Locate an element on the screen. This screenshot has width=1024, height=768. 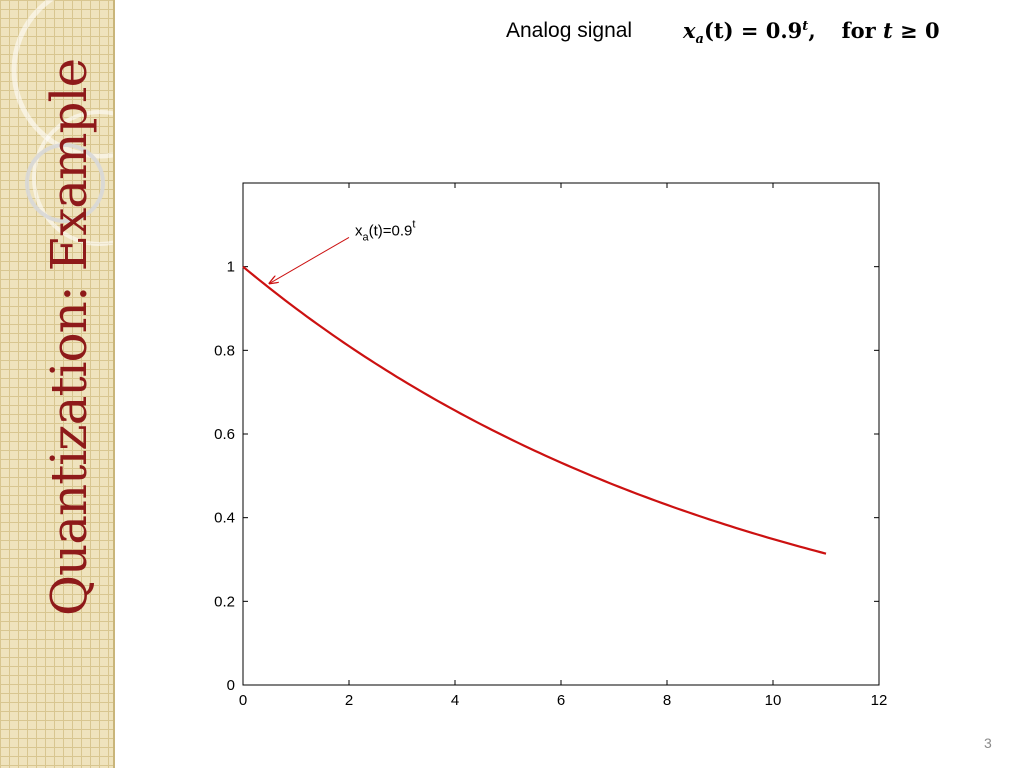
annotation-label: xa(t)=0.9t is located at coordinates (385, 230).